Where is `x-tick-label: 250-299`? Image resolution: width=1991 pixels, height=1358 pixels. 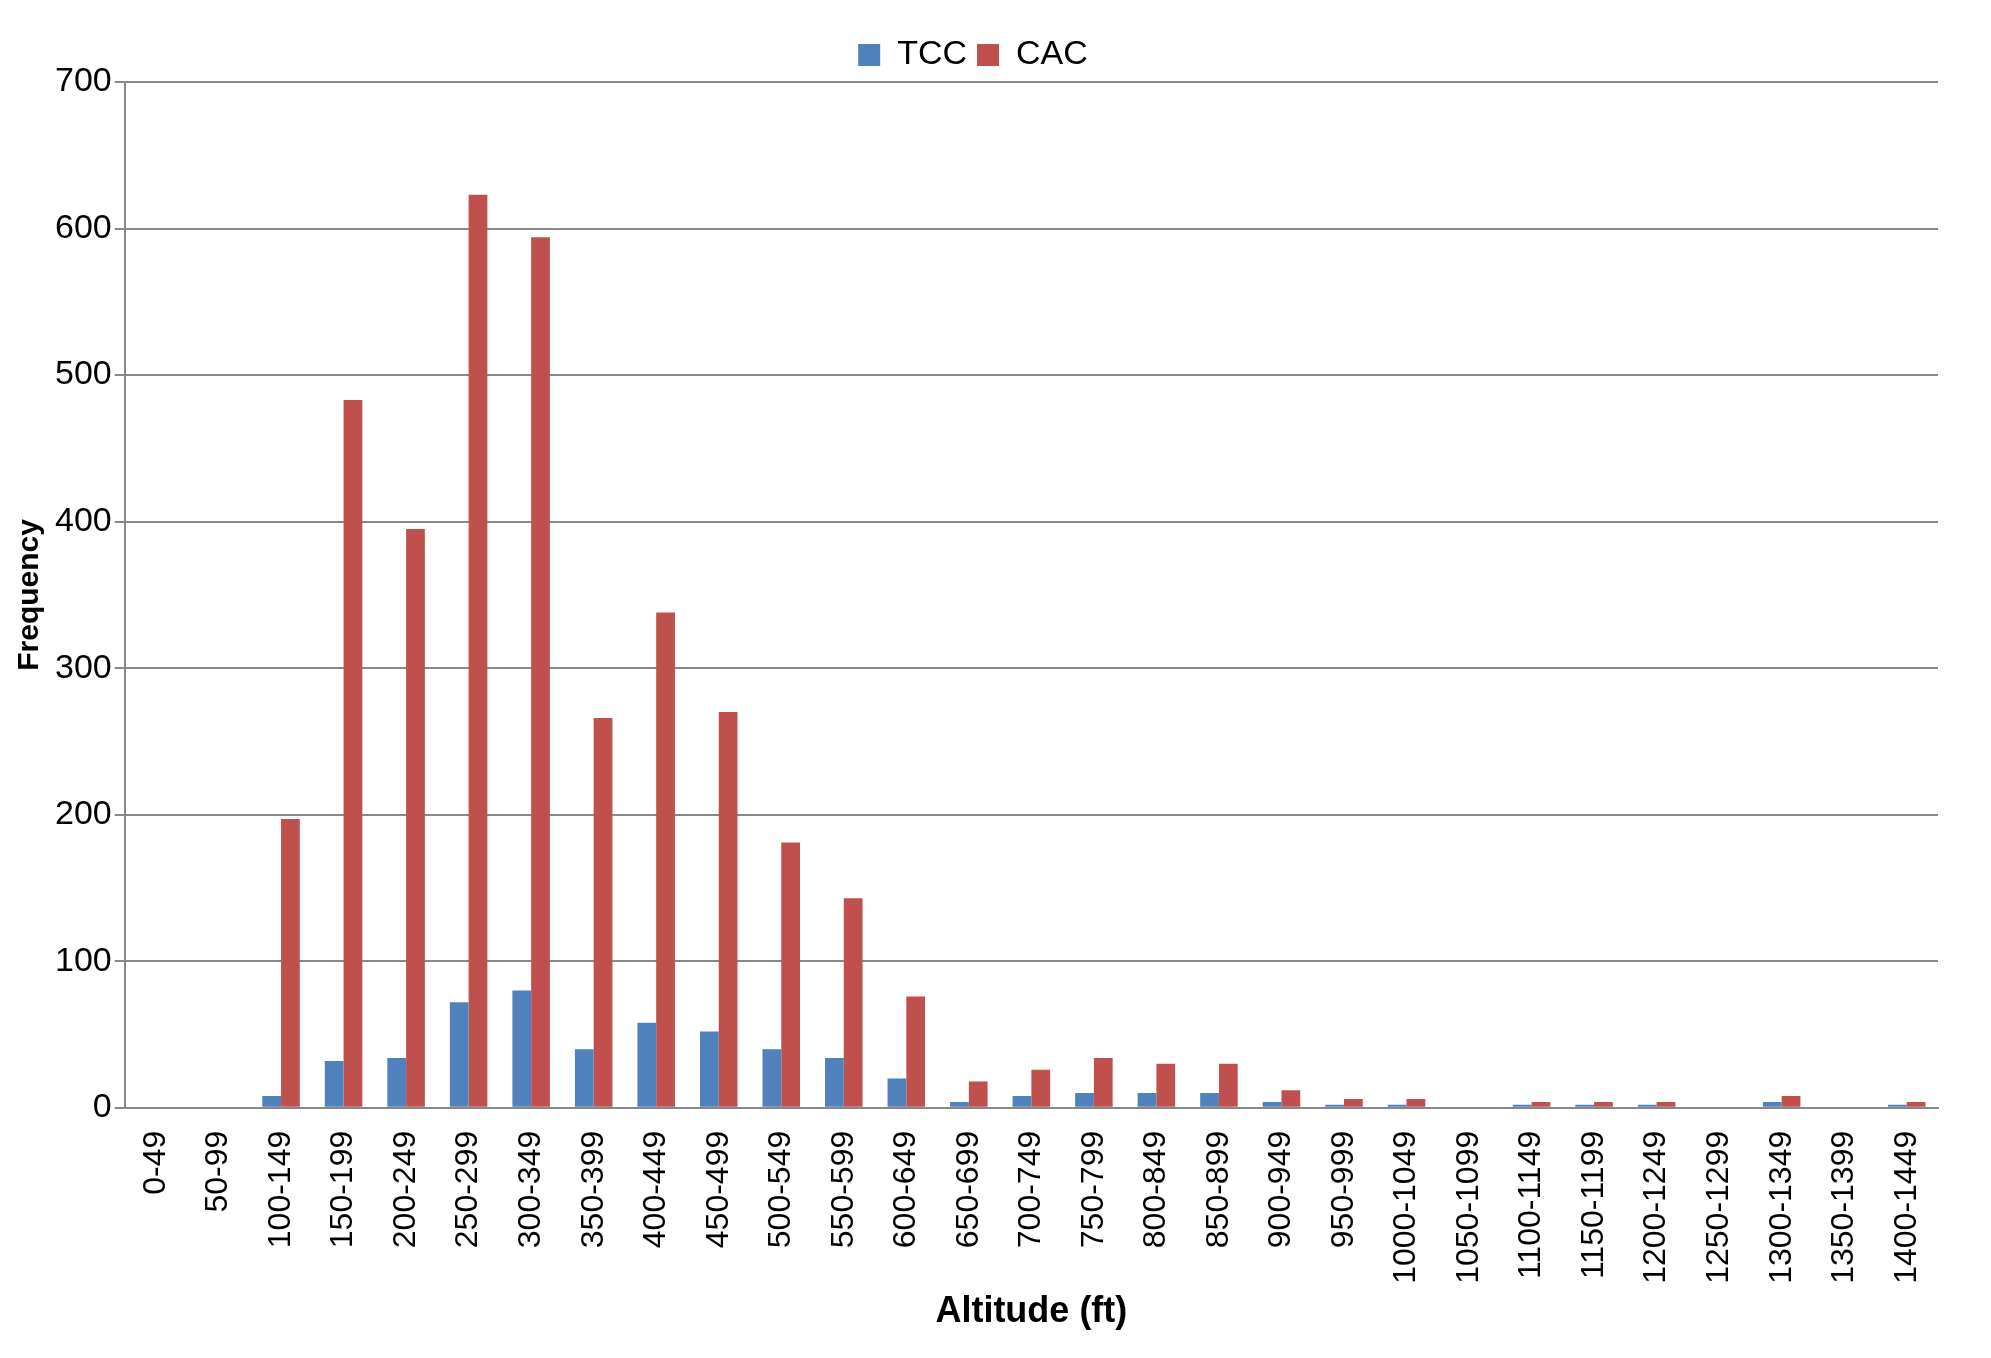 x-tick-label: 250-299 is located at coordinates (466, 1189).